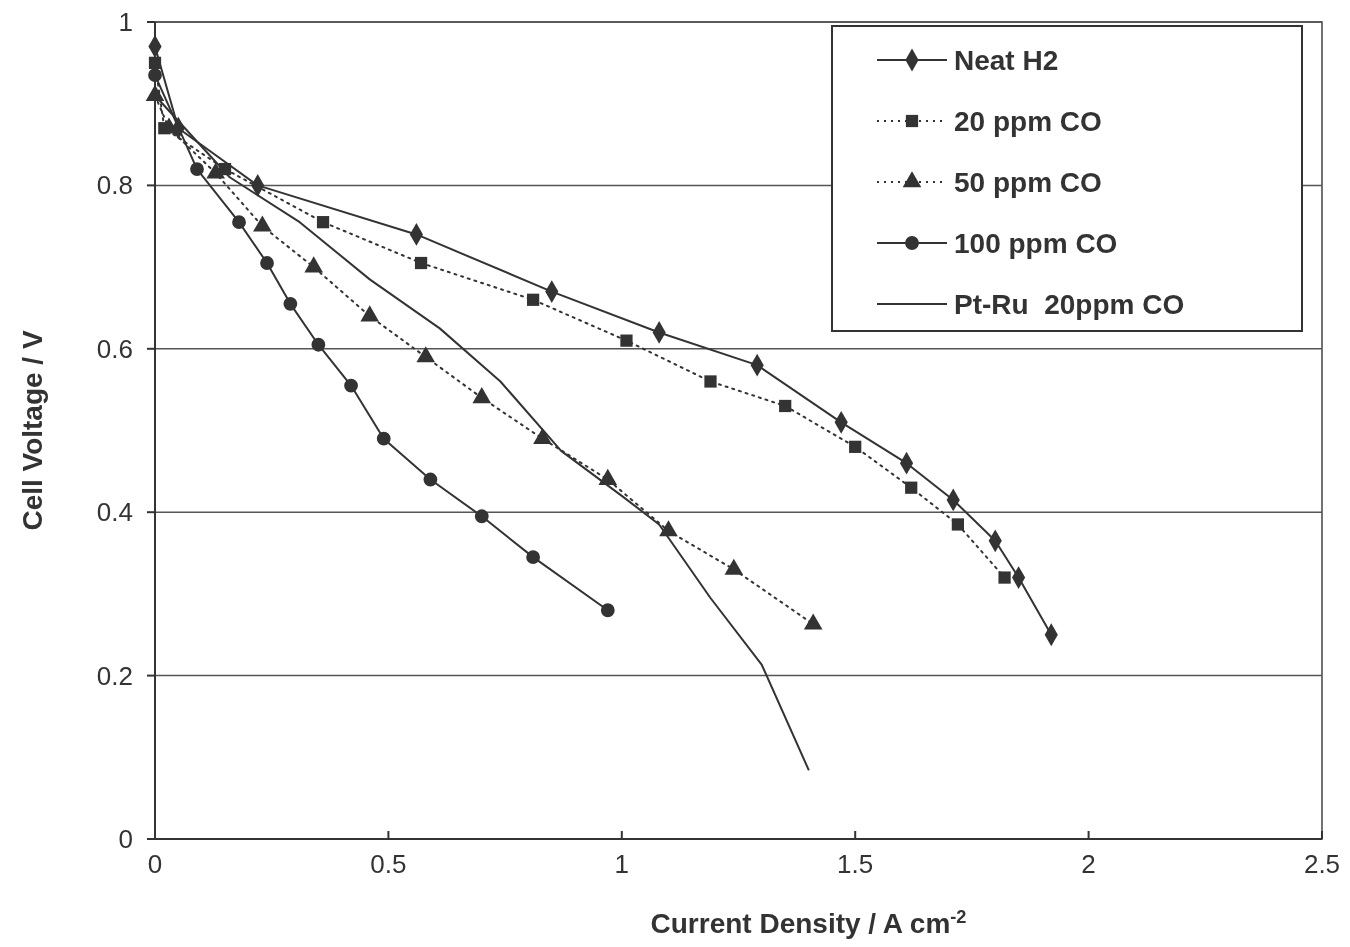 This screenshot has height=947, width=1350. What do you see at coordinates (1069, 304) in the screenshot?
I see `legend-label: Pt-Ru 20ppm CO` at bounding box center [1069, 304].